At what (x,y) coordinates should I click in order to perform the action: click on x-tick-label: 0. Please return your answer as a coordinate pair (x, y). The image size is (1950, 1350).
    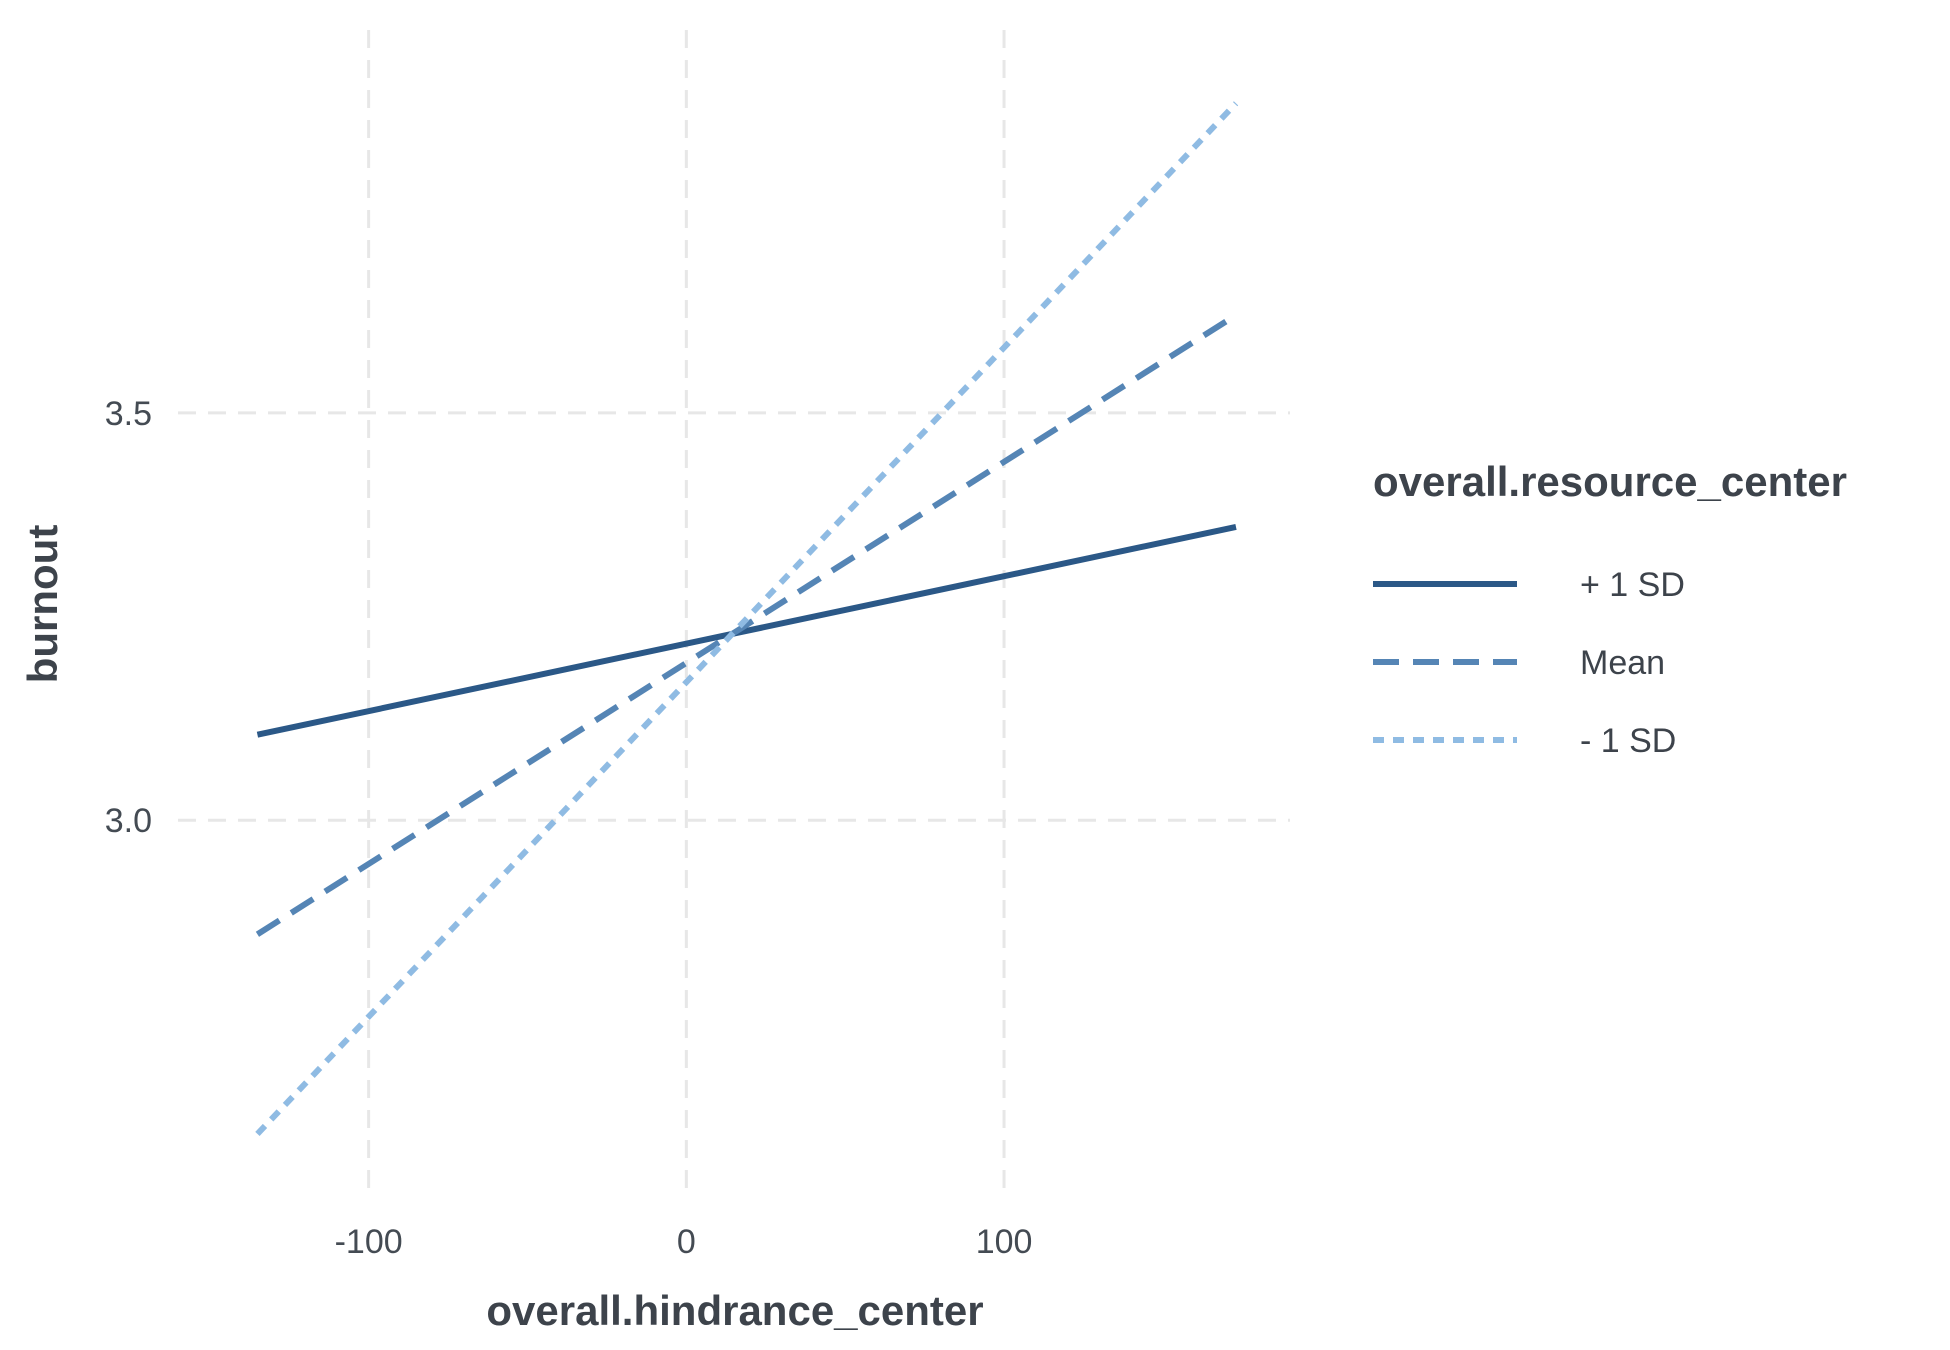
    Looking at the image, I should click on (686, 1242).